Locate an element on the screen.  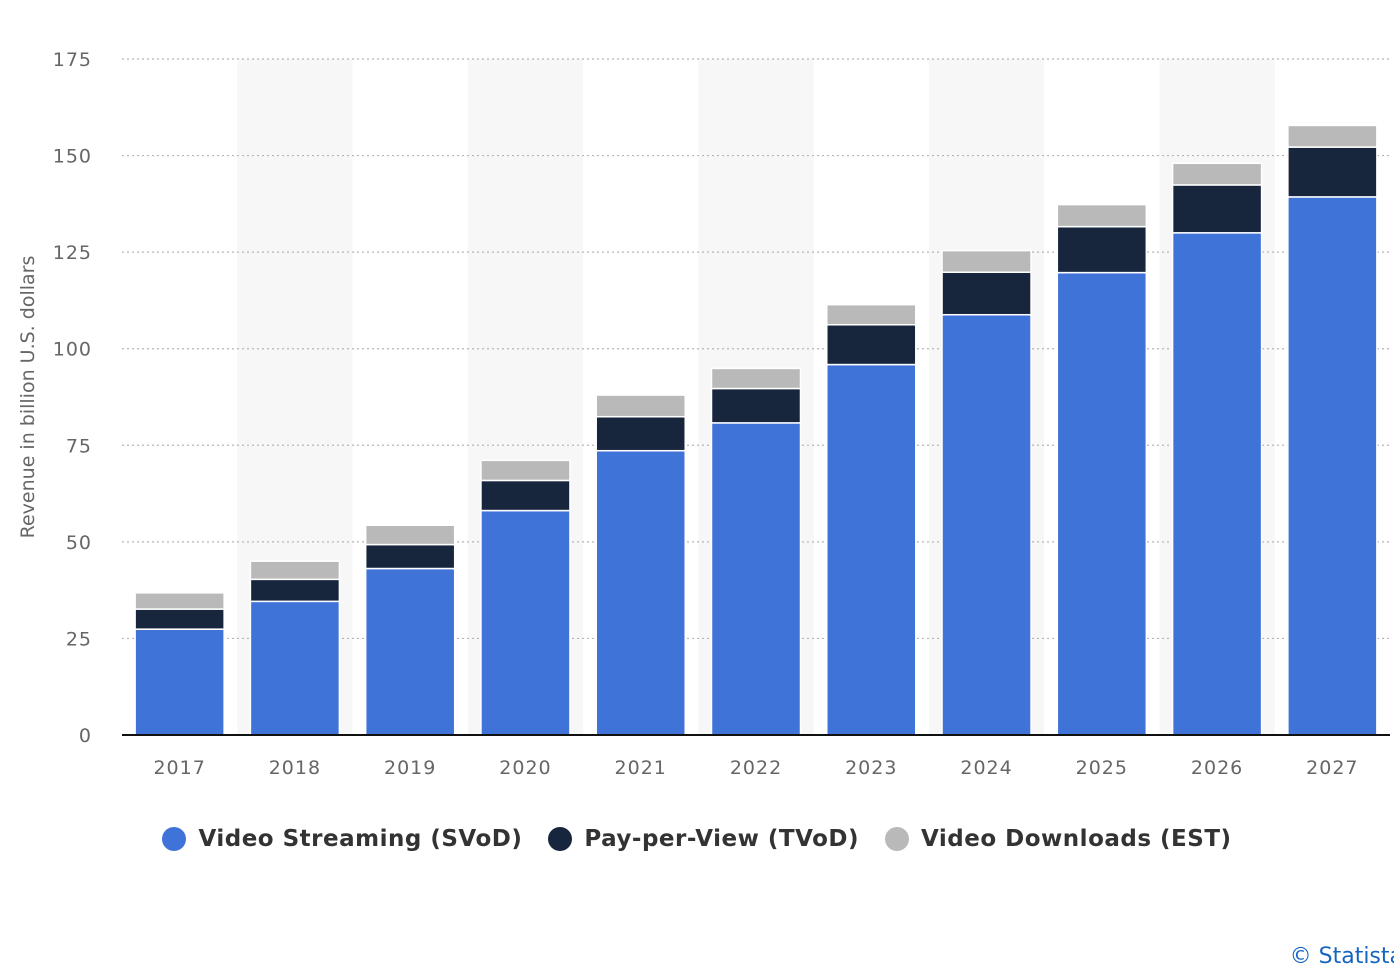
y-tick-label: 25 is located at coordinates (79, 639).